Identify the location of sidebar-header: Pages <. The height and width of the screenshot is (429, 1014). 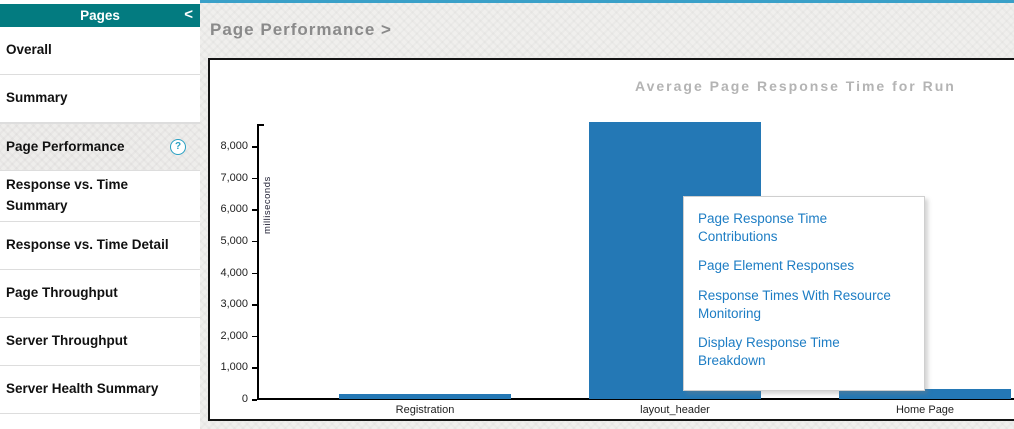
(100, 15).